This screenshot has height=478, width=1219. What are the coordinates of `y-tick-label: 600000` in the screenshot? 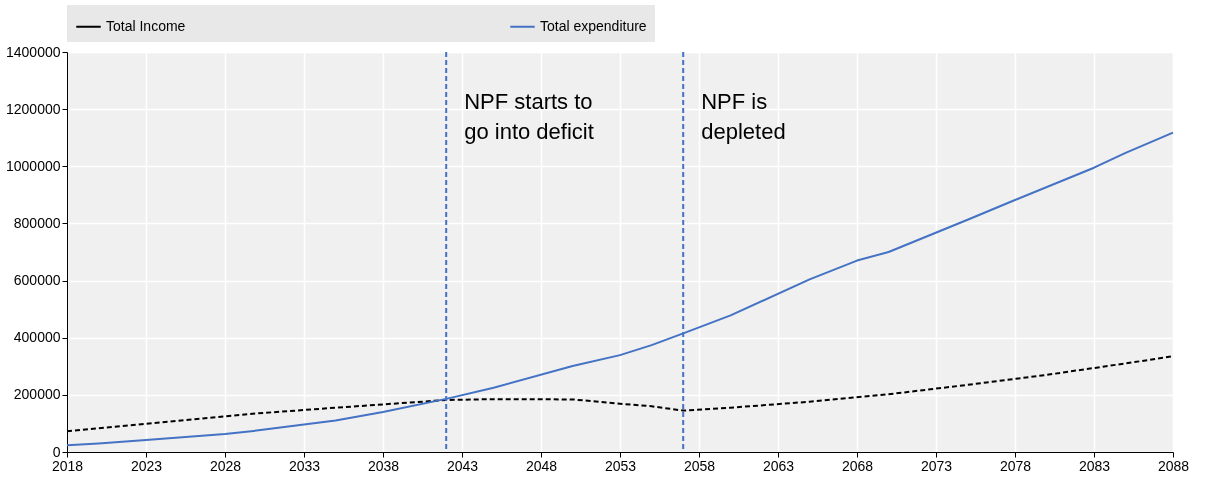 It's located at (37, 280).